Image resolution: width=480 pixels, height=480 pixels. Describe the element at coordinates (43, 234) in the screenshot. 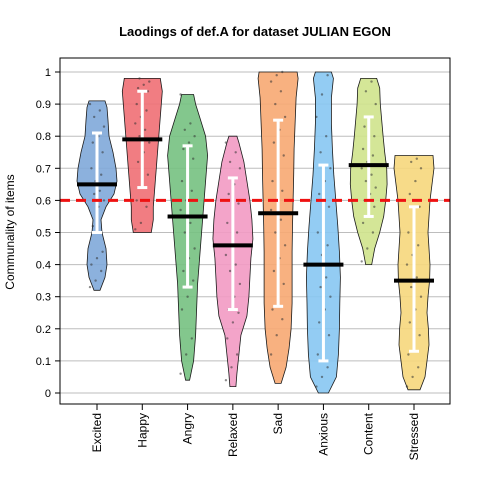

I see `y-tick-label: 0.5` at that location.